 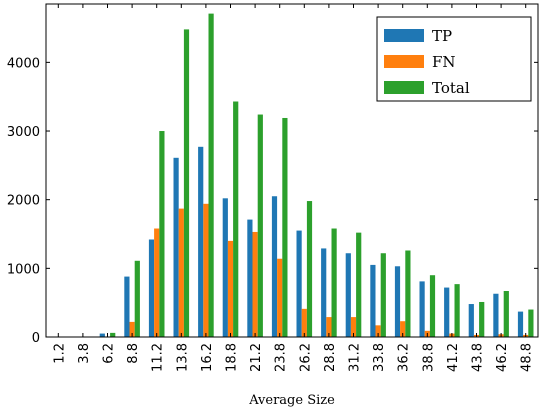 I want to click on x-tick-label-11.2: 11.2, so click(x=158, y=357).